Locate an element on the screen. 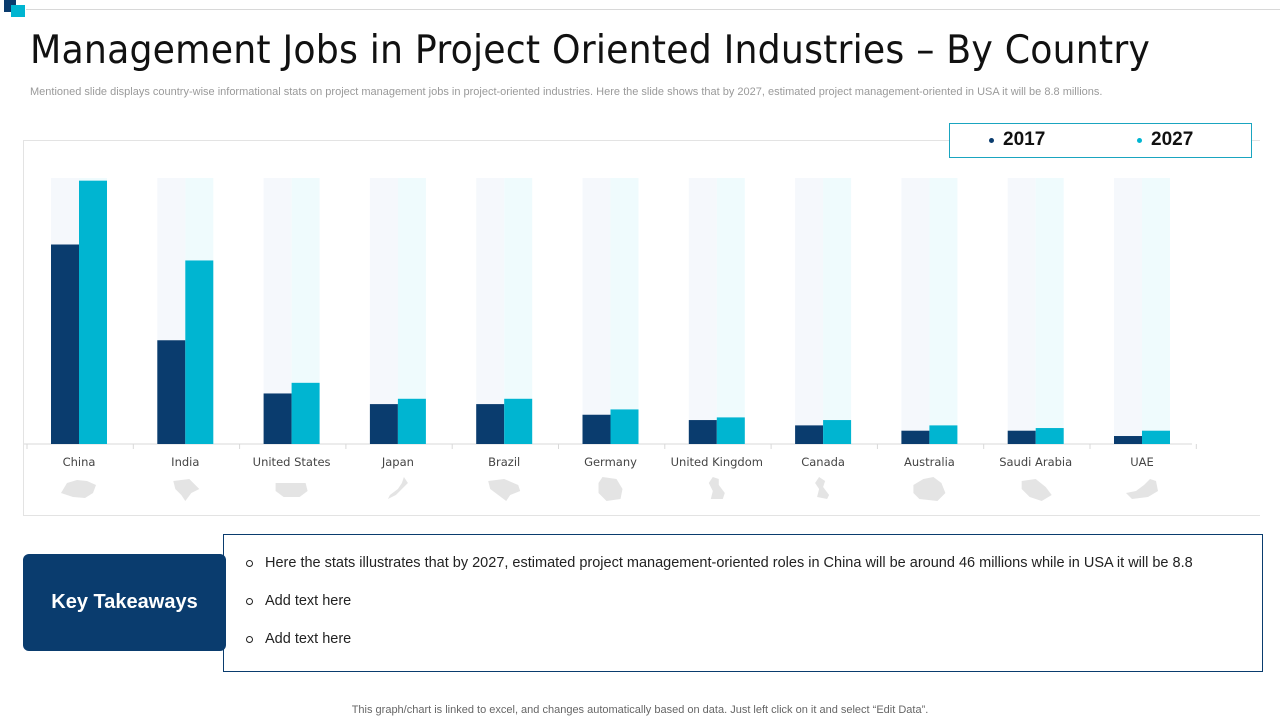 This screenshot has height=720, width=1280. australia-map-icon-shape is located at coordinates (929, 489).